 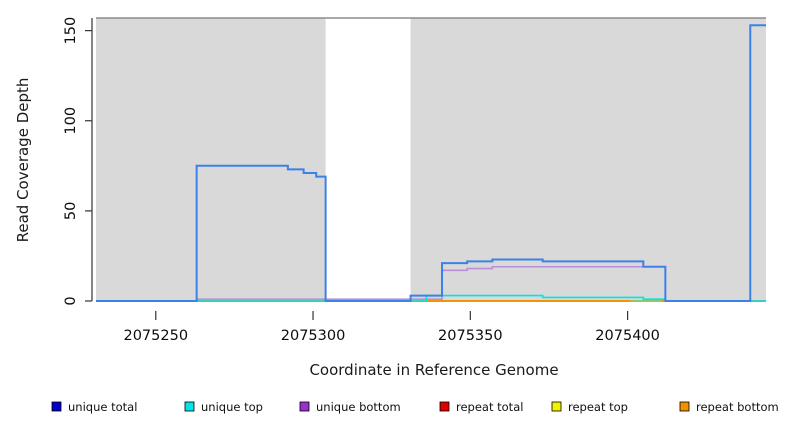 I want to click on legend-item-repeat-total: repeat total, so click(x=481, y=407).